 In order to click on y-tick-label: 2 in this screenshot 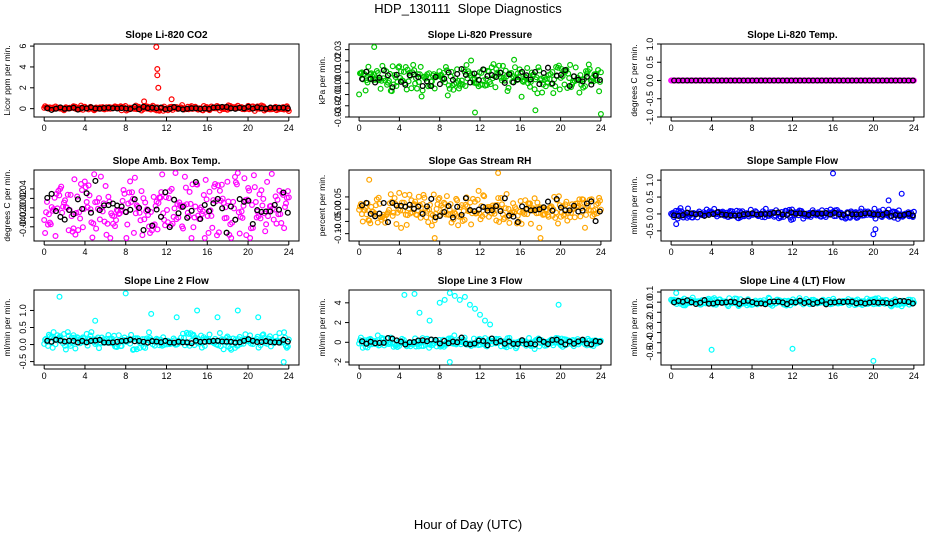, I will do `click(23, 87)`.